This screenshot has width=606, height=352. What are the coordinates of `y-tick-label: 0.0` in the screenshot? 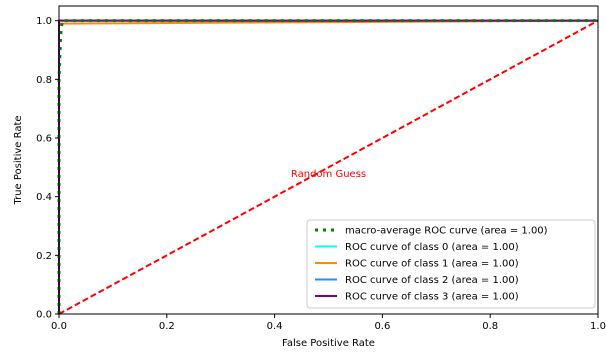 It's located at (44, 315).